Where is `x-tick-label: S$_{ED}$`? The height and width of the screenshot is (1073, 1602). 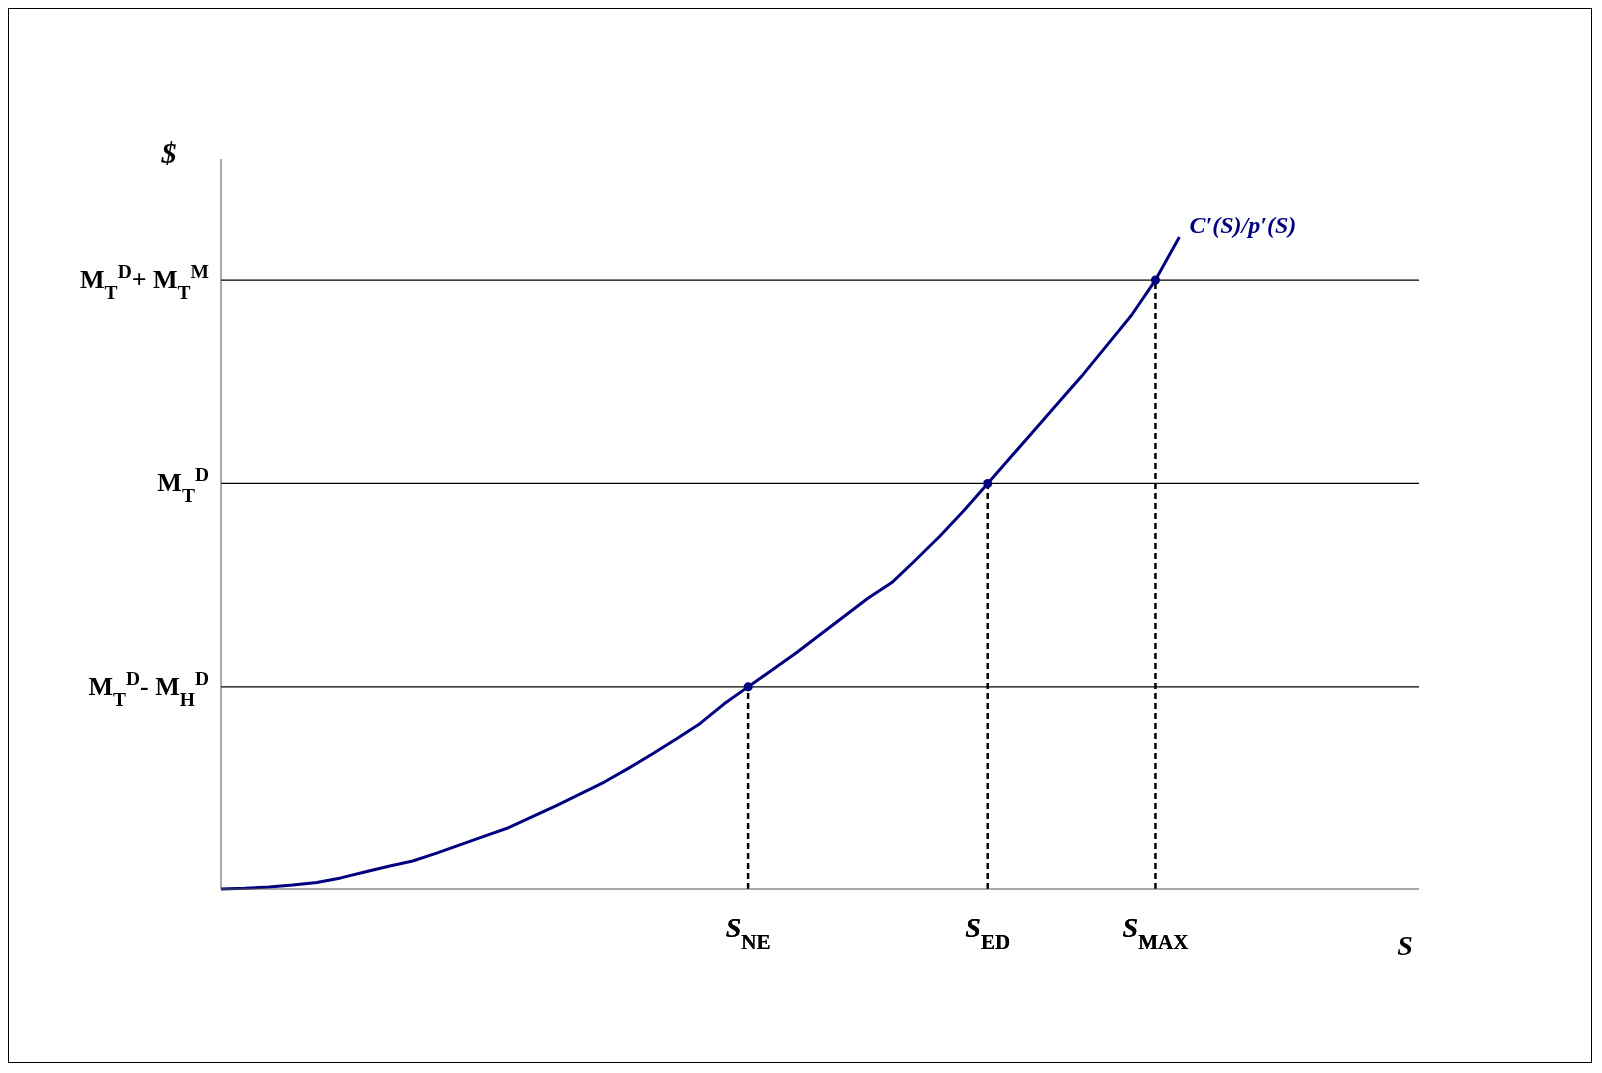
x-tick-label: S$_{ED}$ is located at coordinates (988, 933).